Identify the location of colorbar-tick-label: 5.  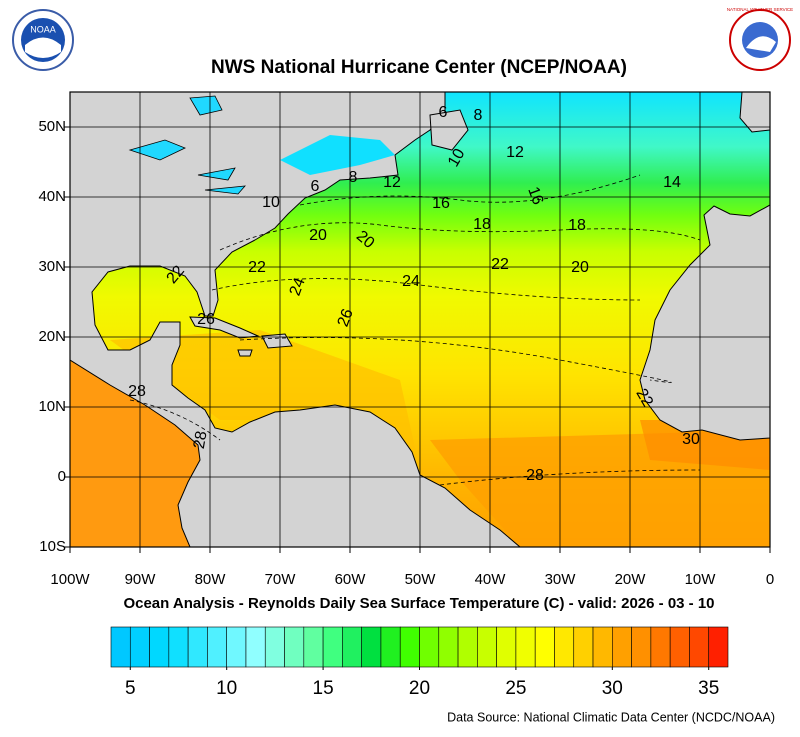
(130, 688).